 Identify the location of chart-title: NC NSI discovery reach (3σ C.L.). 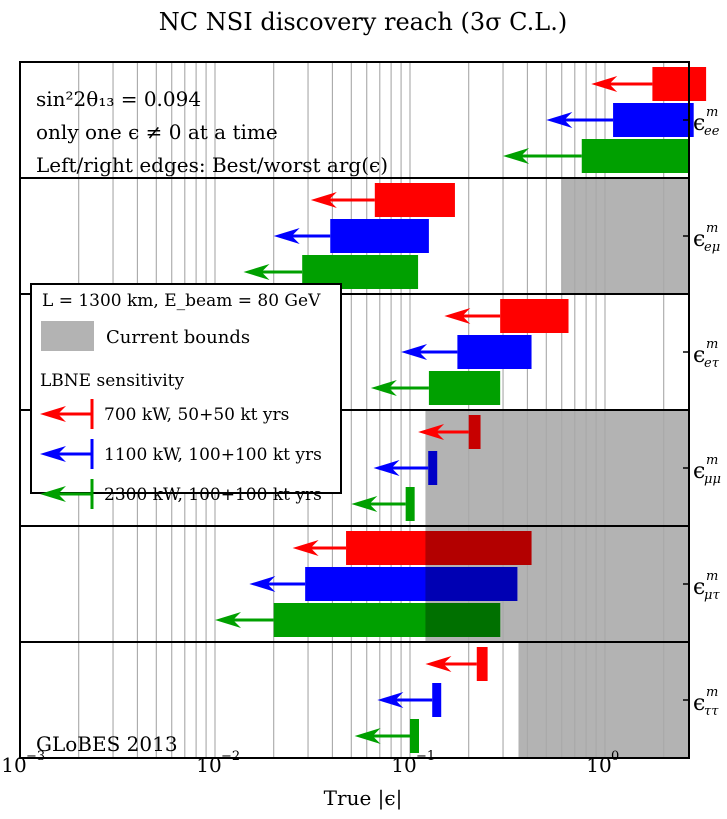
(363, 22).